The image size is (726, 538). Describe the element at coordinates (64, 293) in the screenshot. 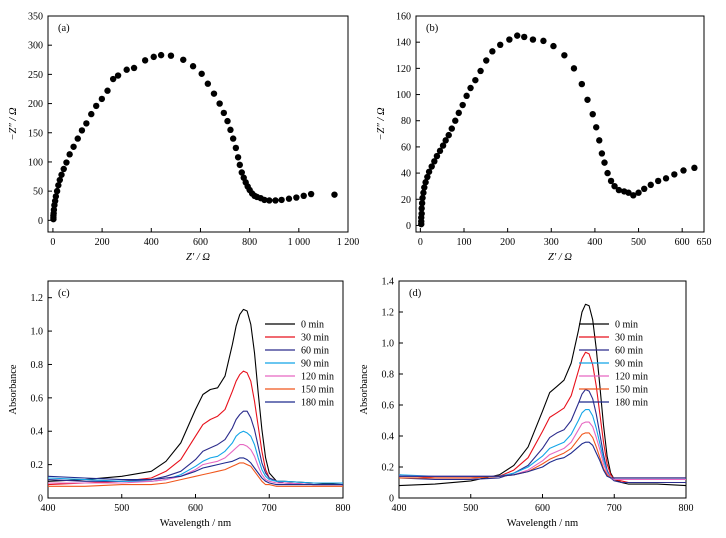

I see `panel-label: (c)` at that location.